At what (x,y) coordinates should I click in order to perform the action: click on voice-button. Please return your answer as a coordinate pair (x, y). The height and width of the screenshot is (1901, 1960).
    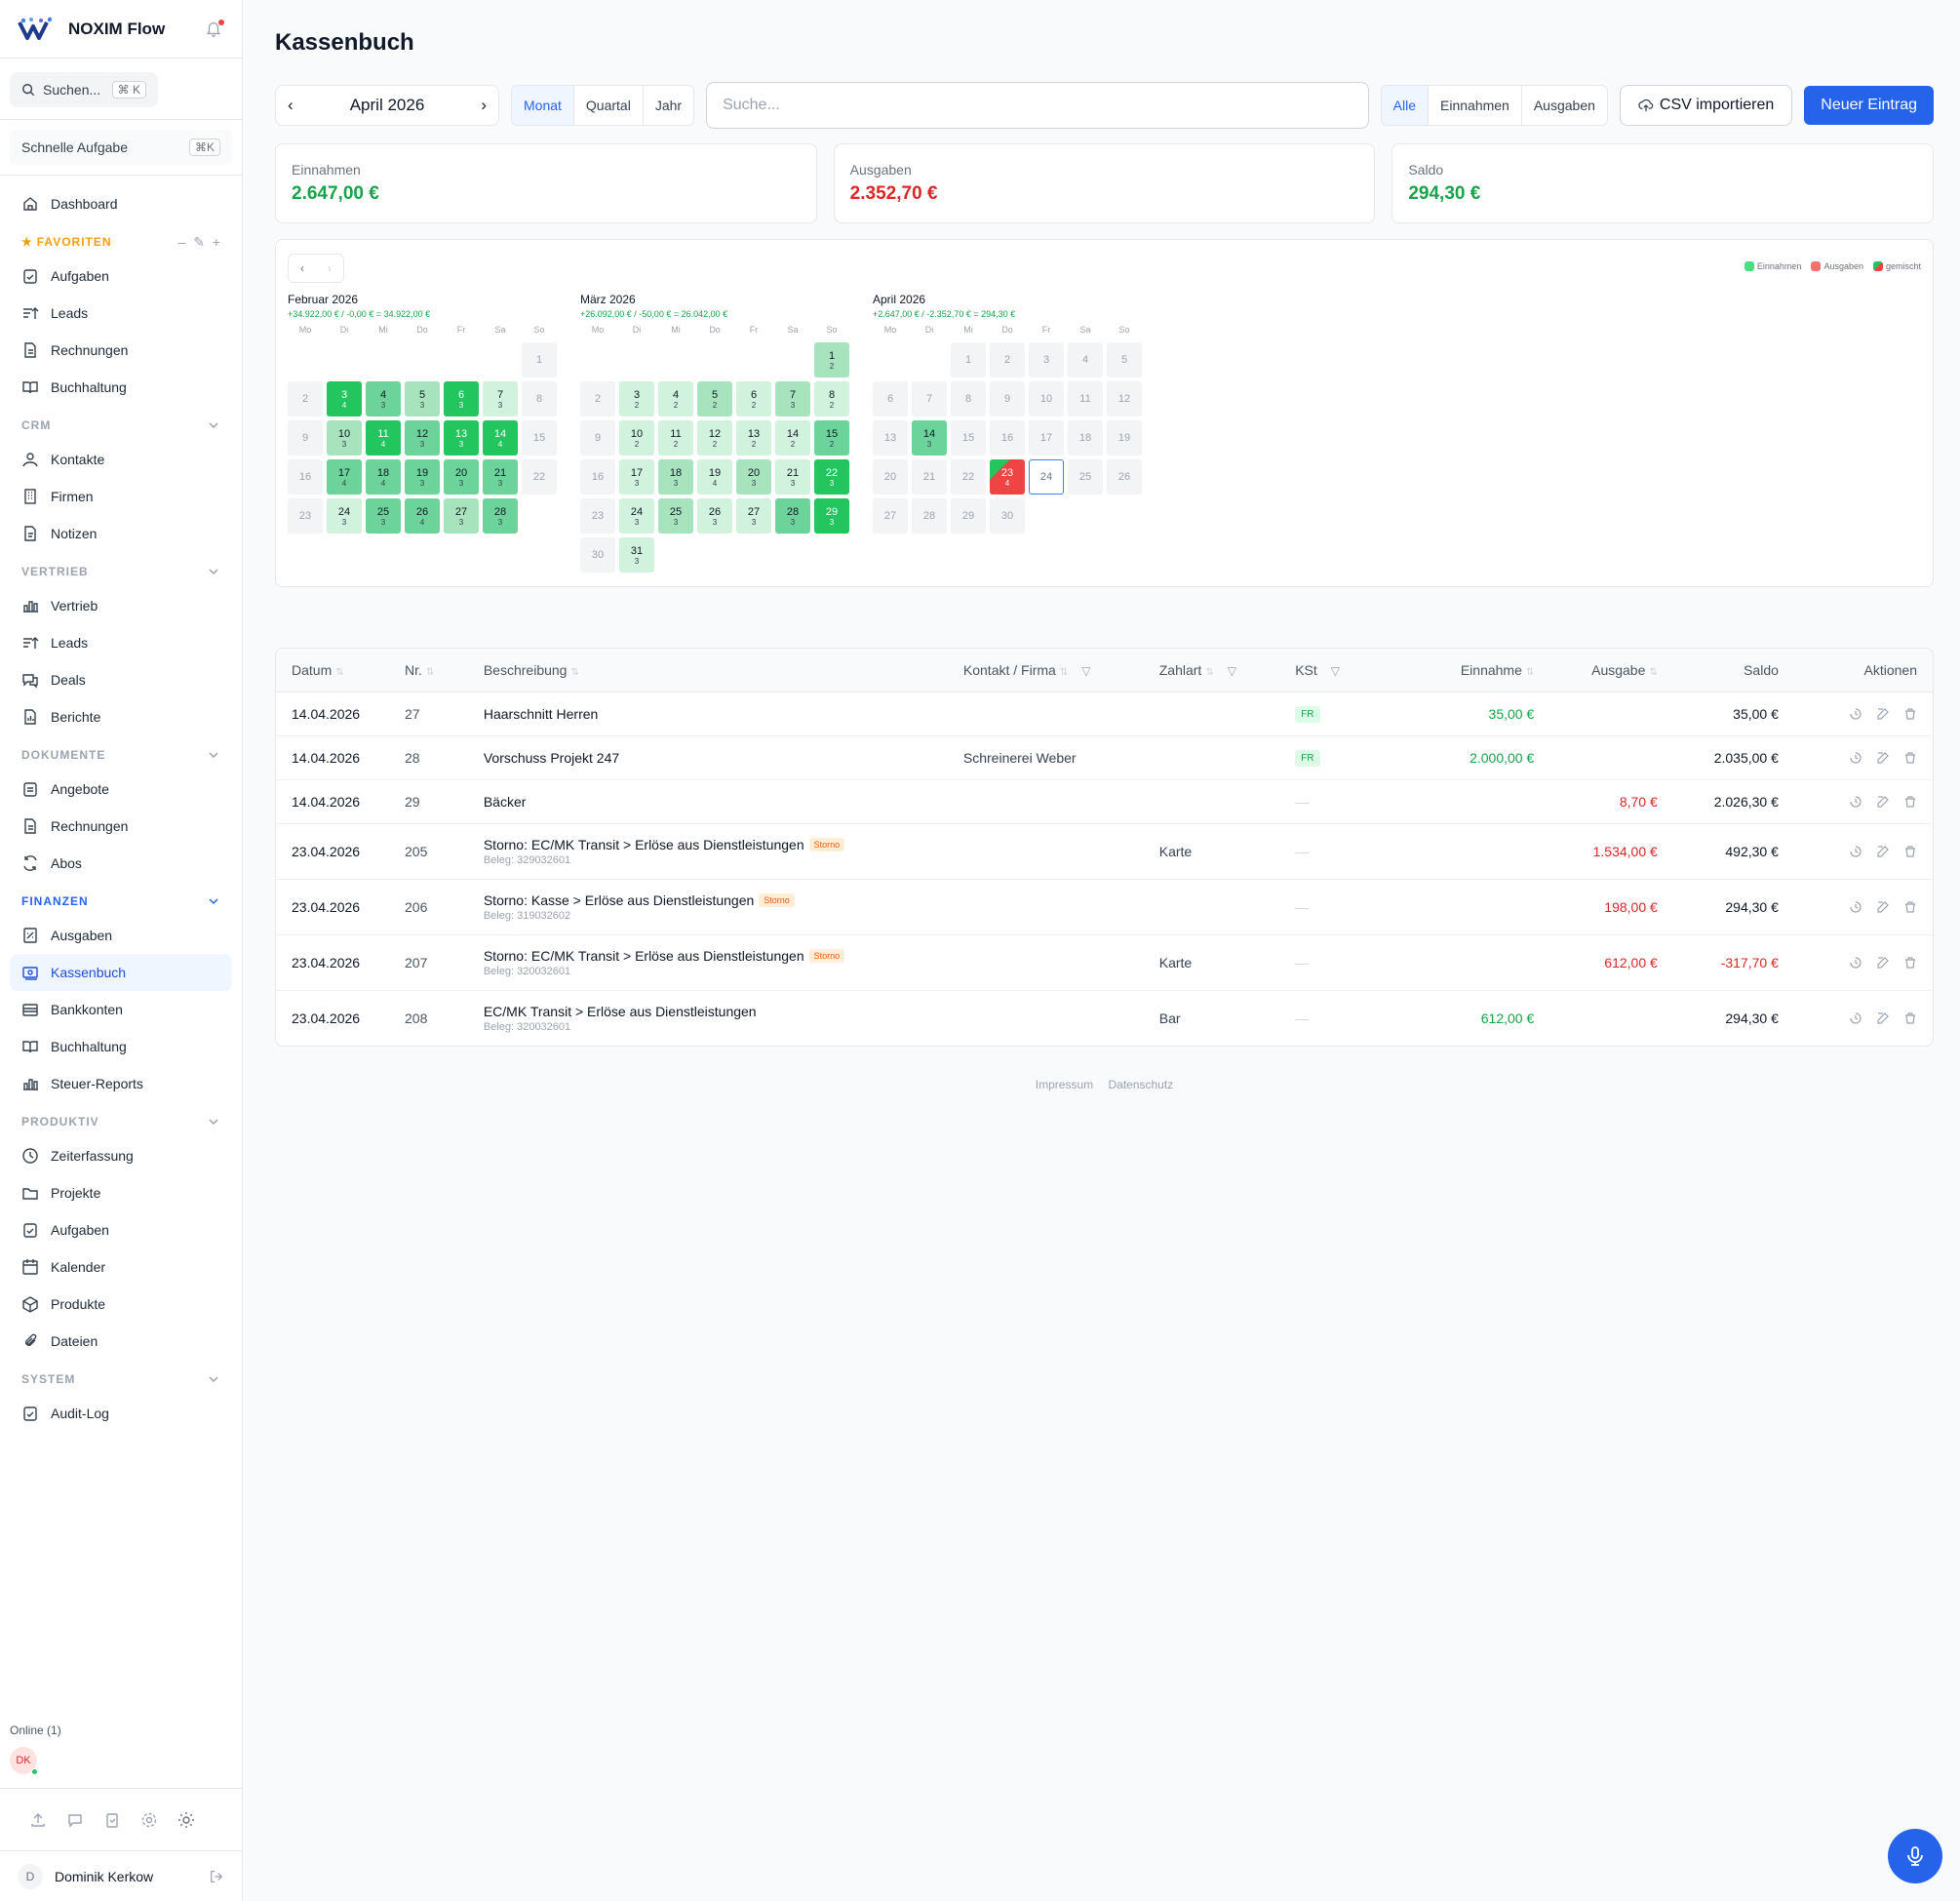
    Looking at the image, I should click on (1915, 1856).